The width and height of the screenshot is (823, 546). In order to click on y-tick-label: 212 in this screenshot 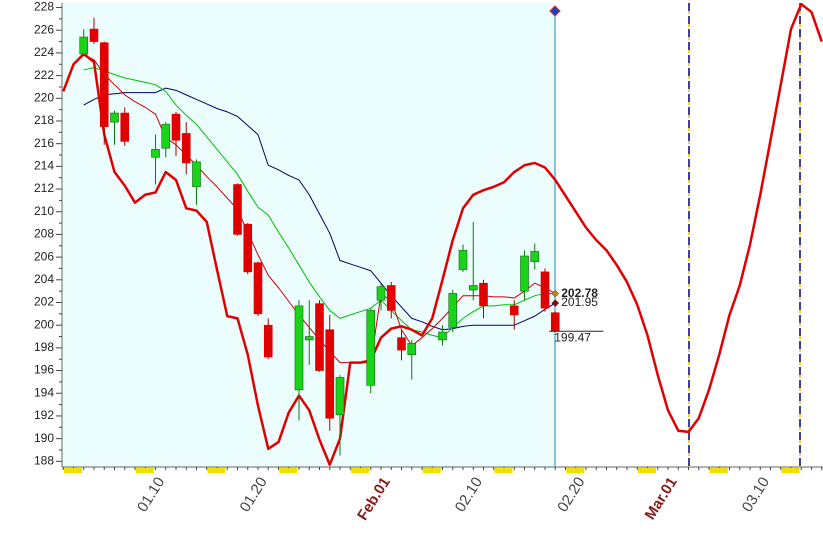, I will do `click(44, 188)`.